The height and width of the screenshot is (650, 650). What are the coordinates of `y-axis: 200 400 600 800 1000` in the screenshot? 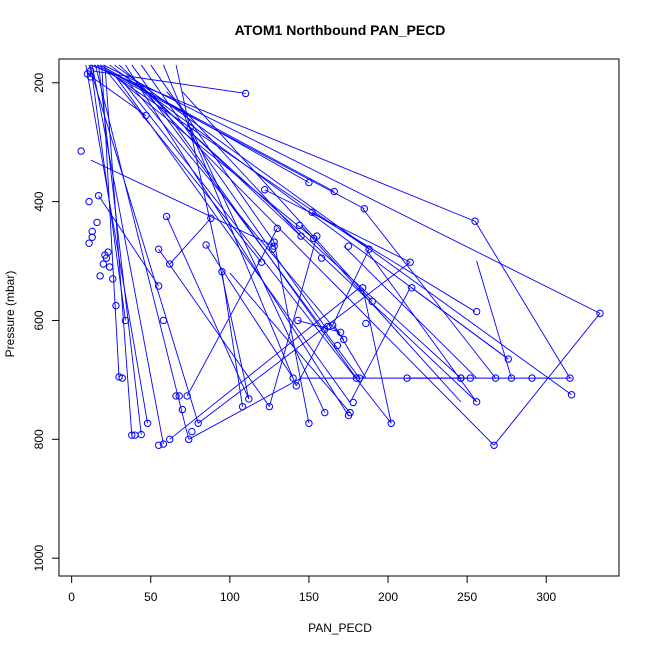 It's located at (46, 322).